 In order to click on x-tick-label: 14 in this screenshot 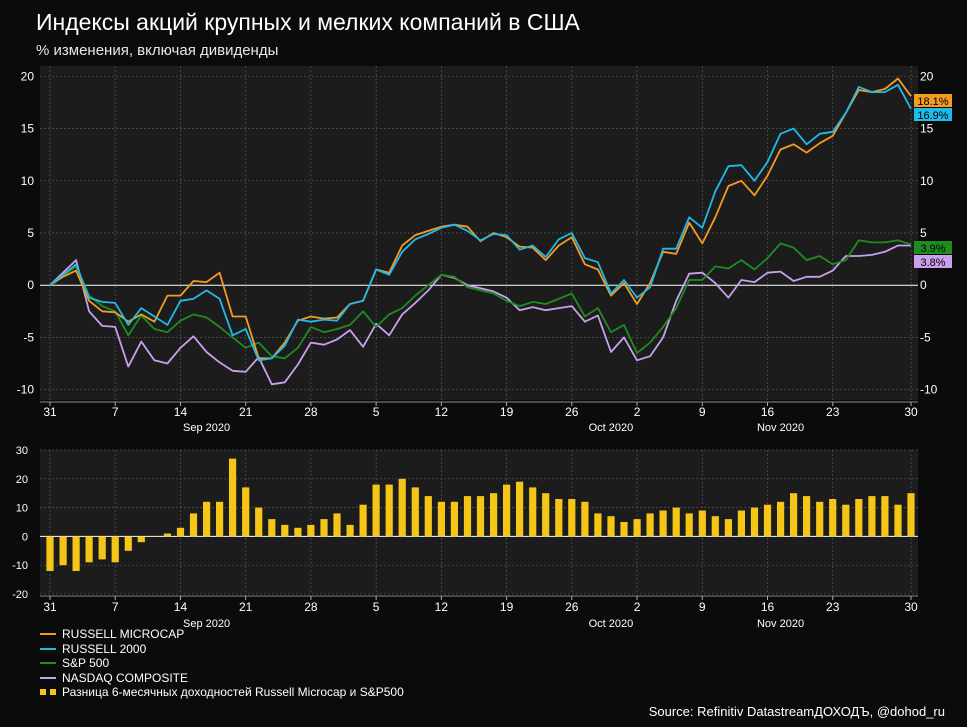, I will do `click(181, 412)`.